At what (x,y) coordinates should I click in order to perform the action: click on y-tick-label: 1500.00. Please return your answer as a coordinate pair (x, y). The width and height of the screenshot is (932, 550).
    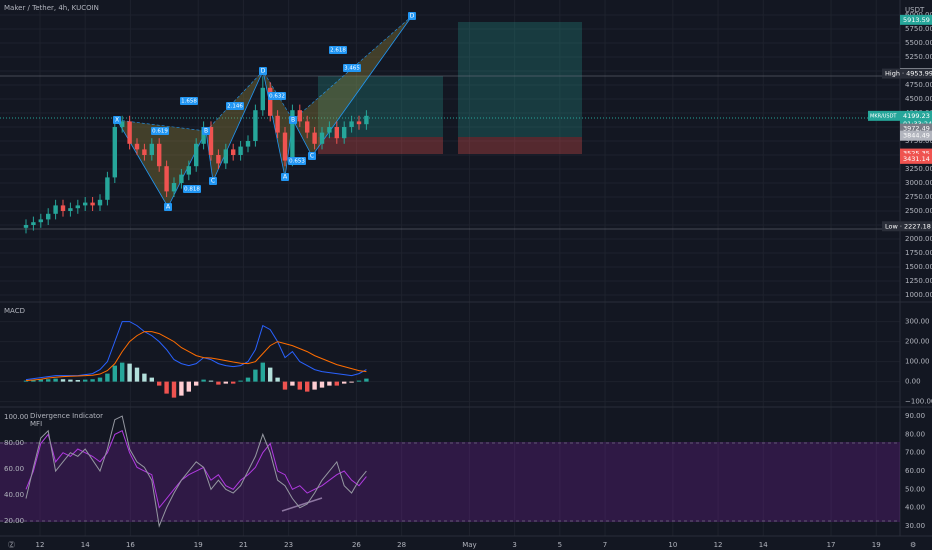
    Looking at the image, I should click on (918, 267).